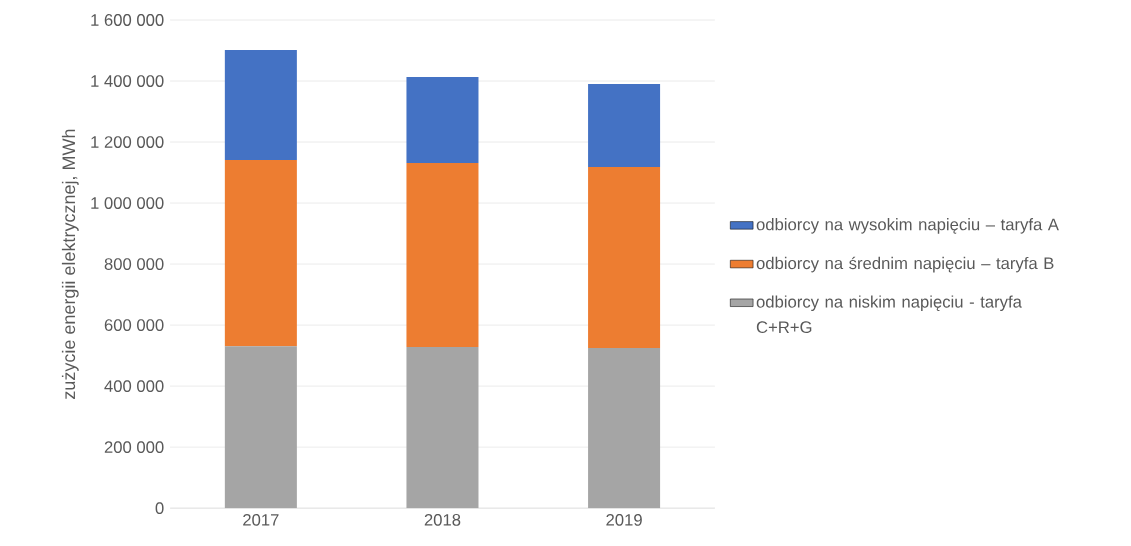 The width and height of the screenshot is (1131, 546). I want to click on x-tick-label: 2017, so click(261, 519).